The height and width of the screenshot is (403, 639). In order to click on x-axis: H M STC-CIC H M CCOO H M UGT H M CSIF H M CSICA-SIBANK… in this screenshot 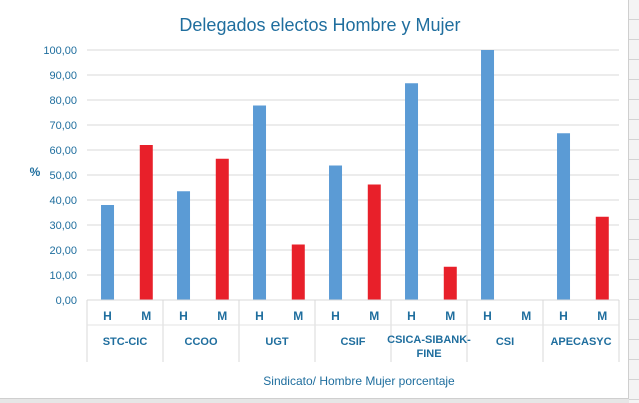, I will do `click(353, 330)`.